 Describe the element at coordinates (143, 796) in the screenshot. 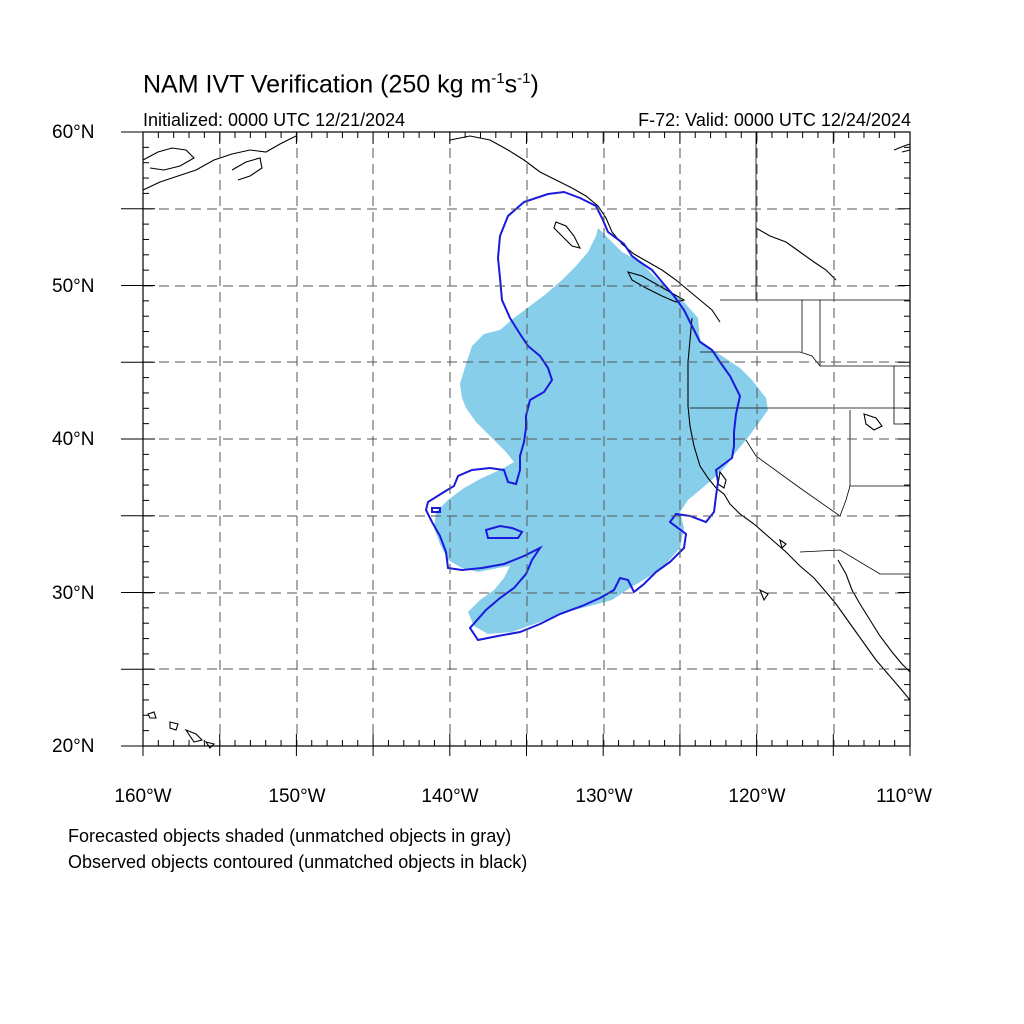

I see `lon-label-160w: 160°W` at that location.